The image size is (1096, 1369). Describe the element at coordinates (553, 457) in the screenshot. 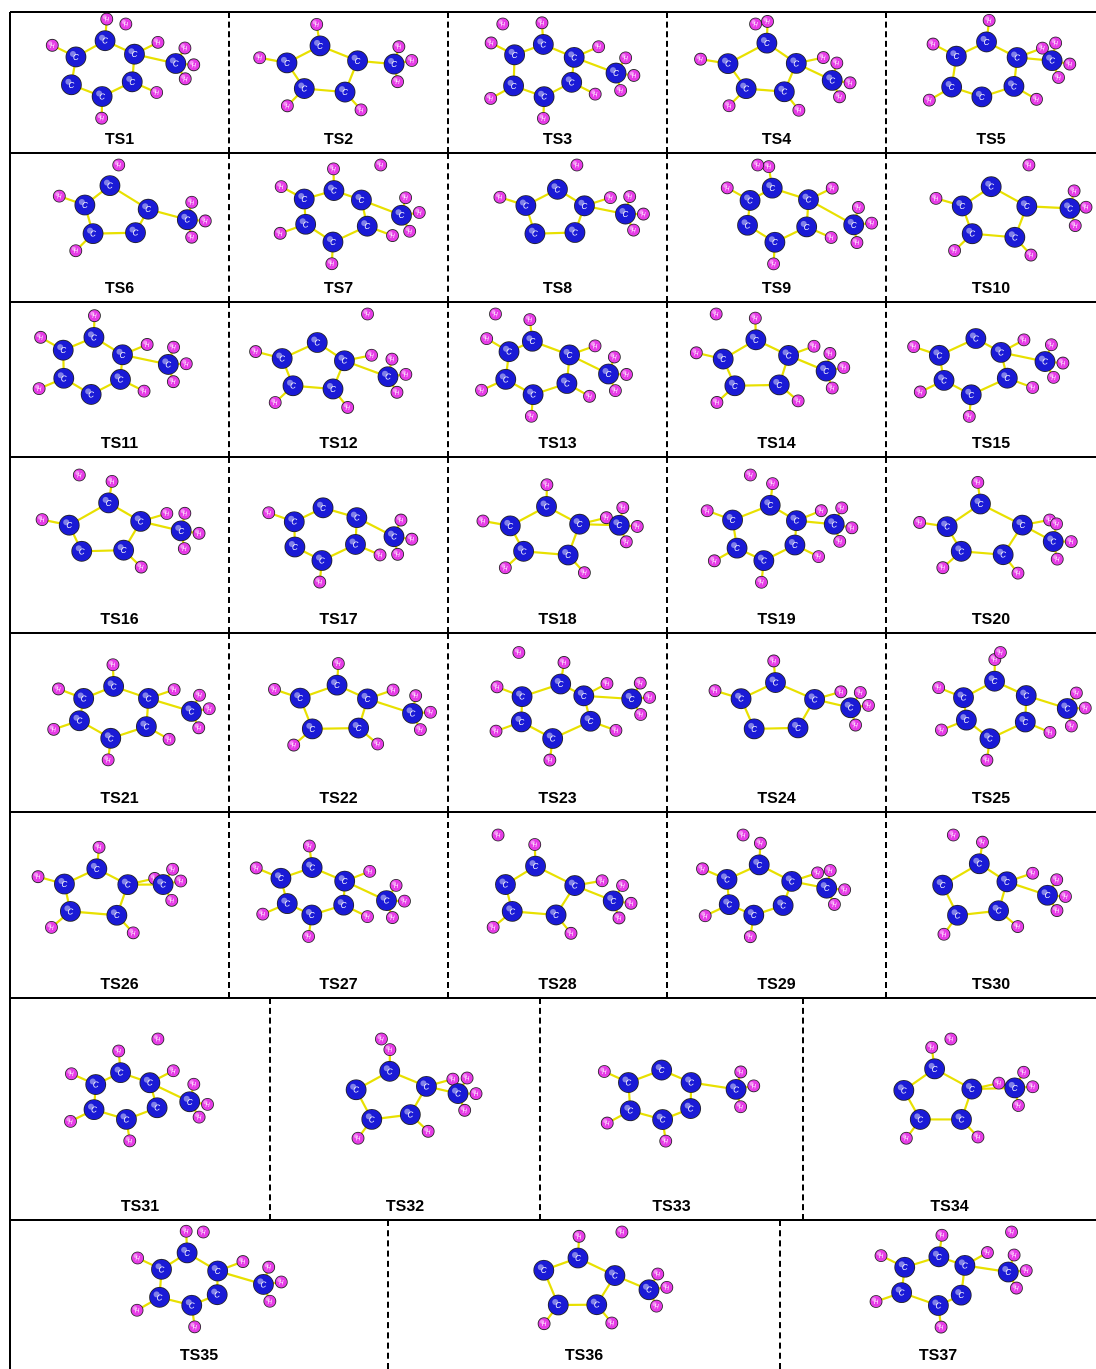

I see `row-separator` at that location.